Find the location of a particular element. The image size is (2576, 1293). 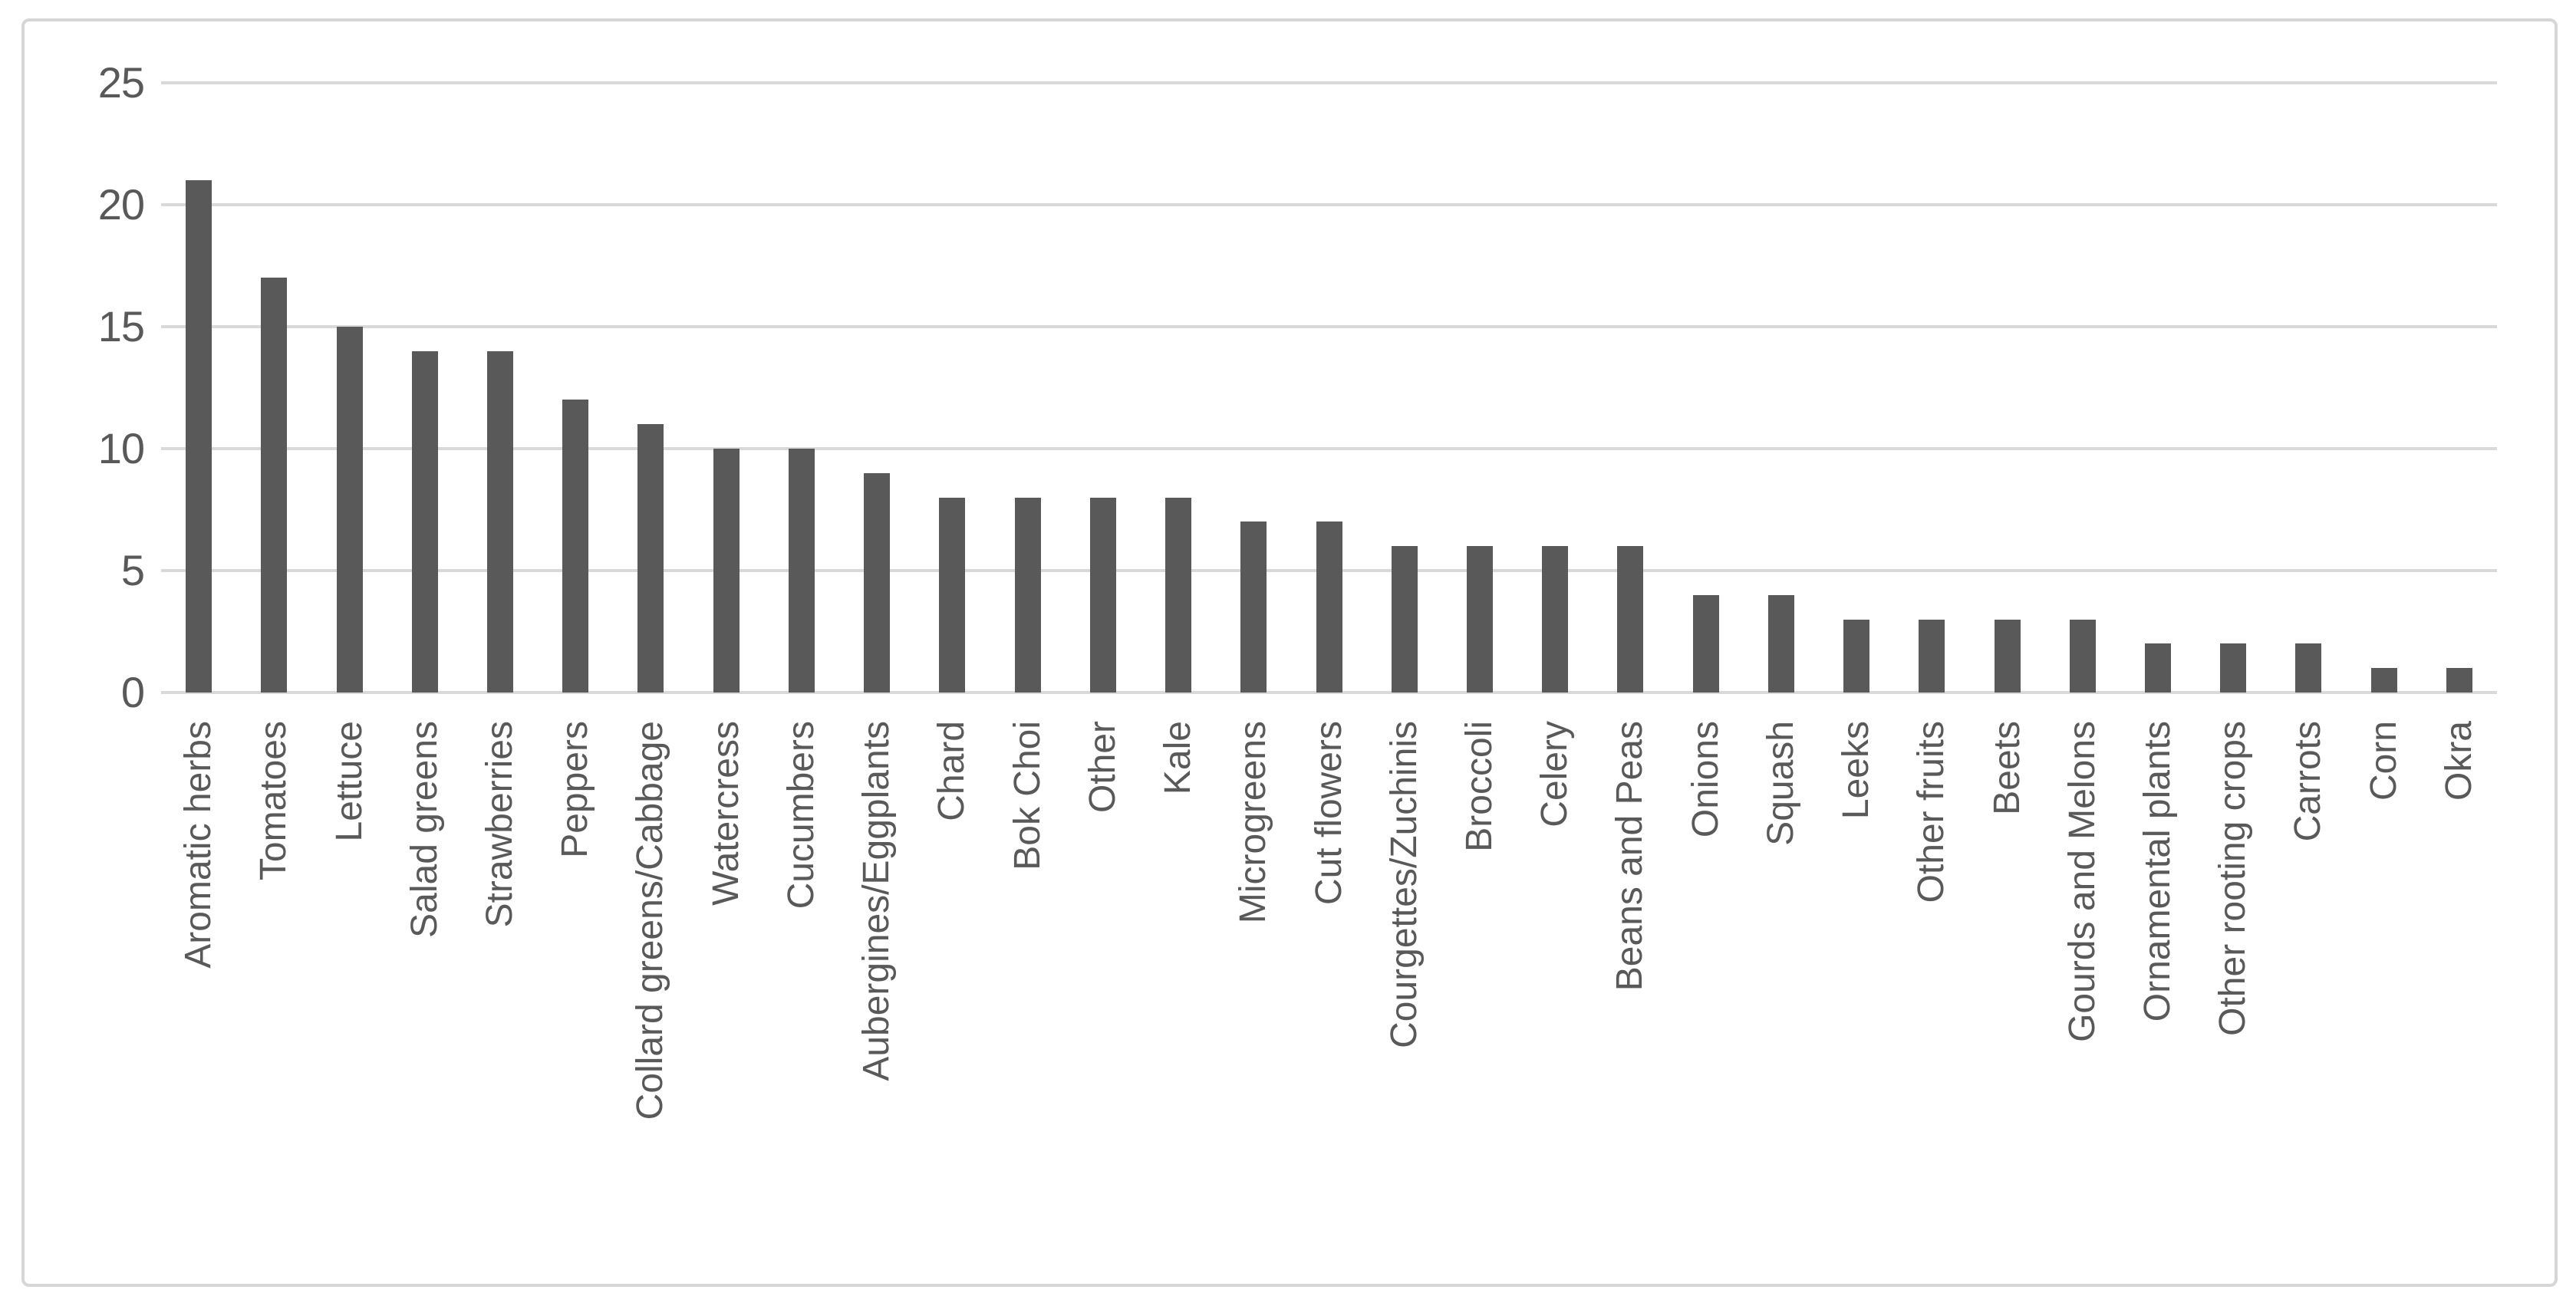

y-axis-tick-label: 0 is located at coordinates (132, 692).